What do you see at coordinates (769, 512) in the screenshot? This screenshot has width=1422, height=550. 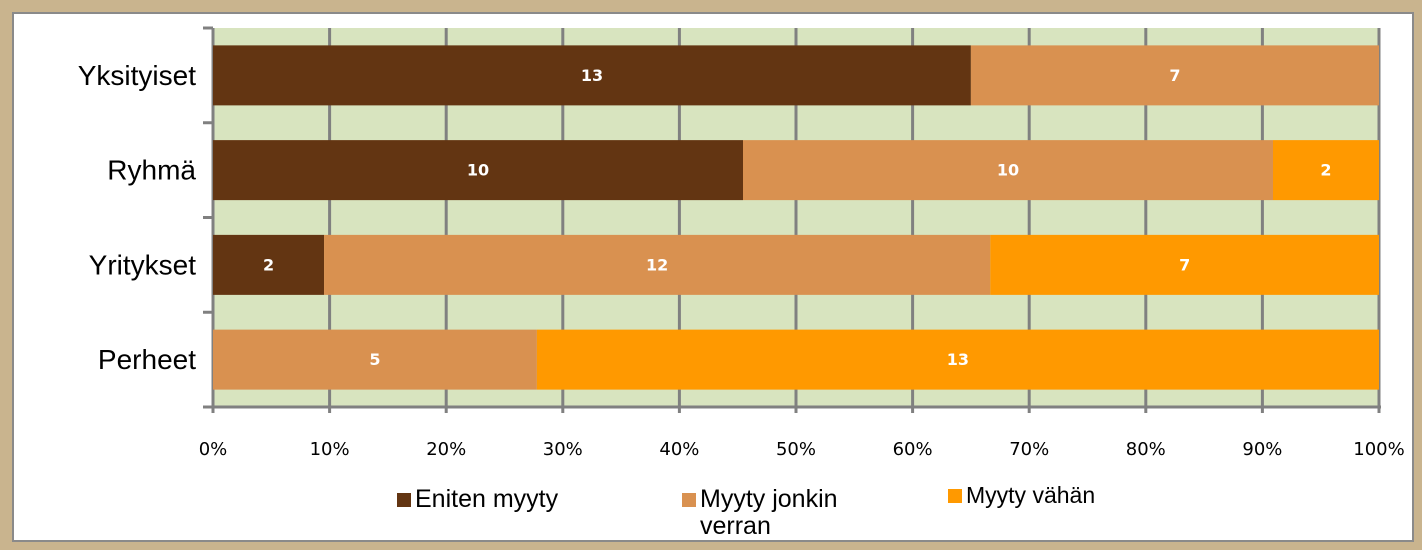 I see `legend-label: Myyty jonkin verran` at bounding box center [769, 512].